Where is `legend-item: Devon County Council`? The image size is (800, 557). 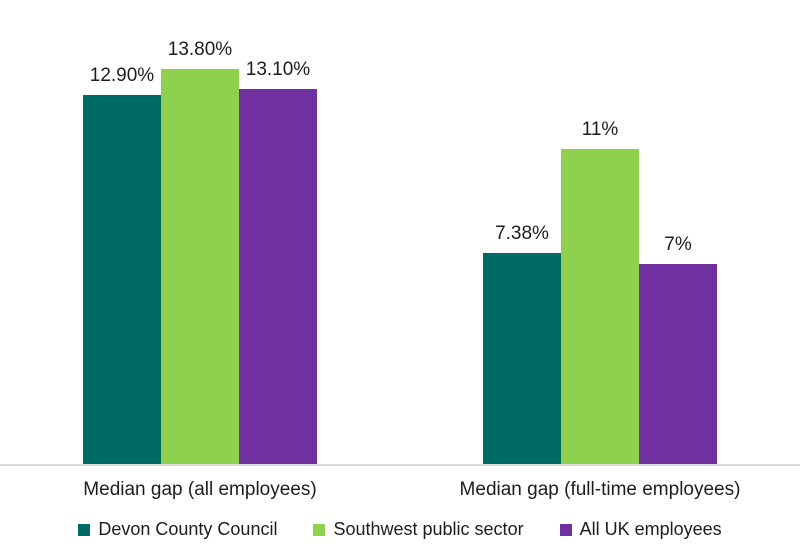 legend-item: Devon County Council is located at coordinates (177, 529).